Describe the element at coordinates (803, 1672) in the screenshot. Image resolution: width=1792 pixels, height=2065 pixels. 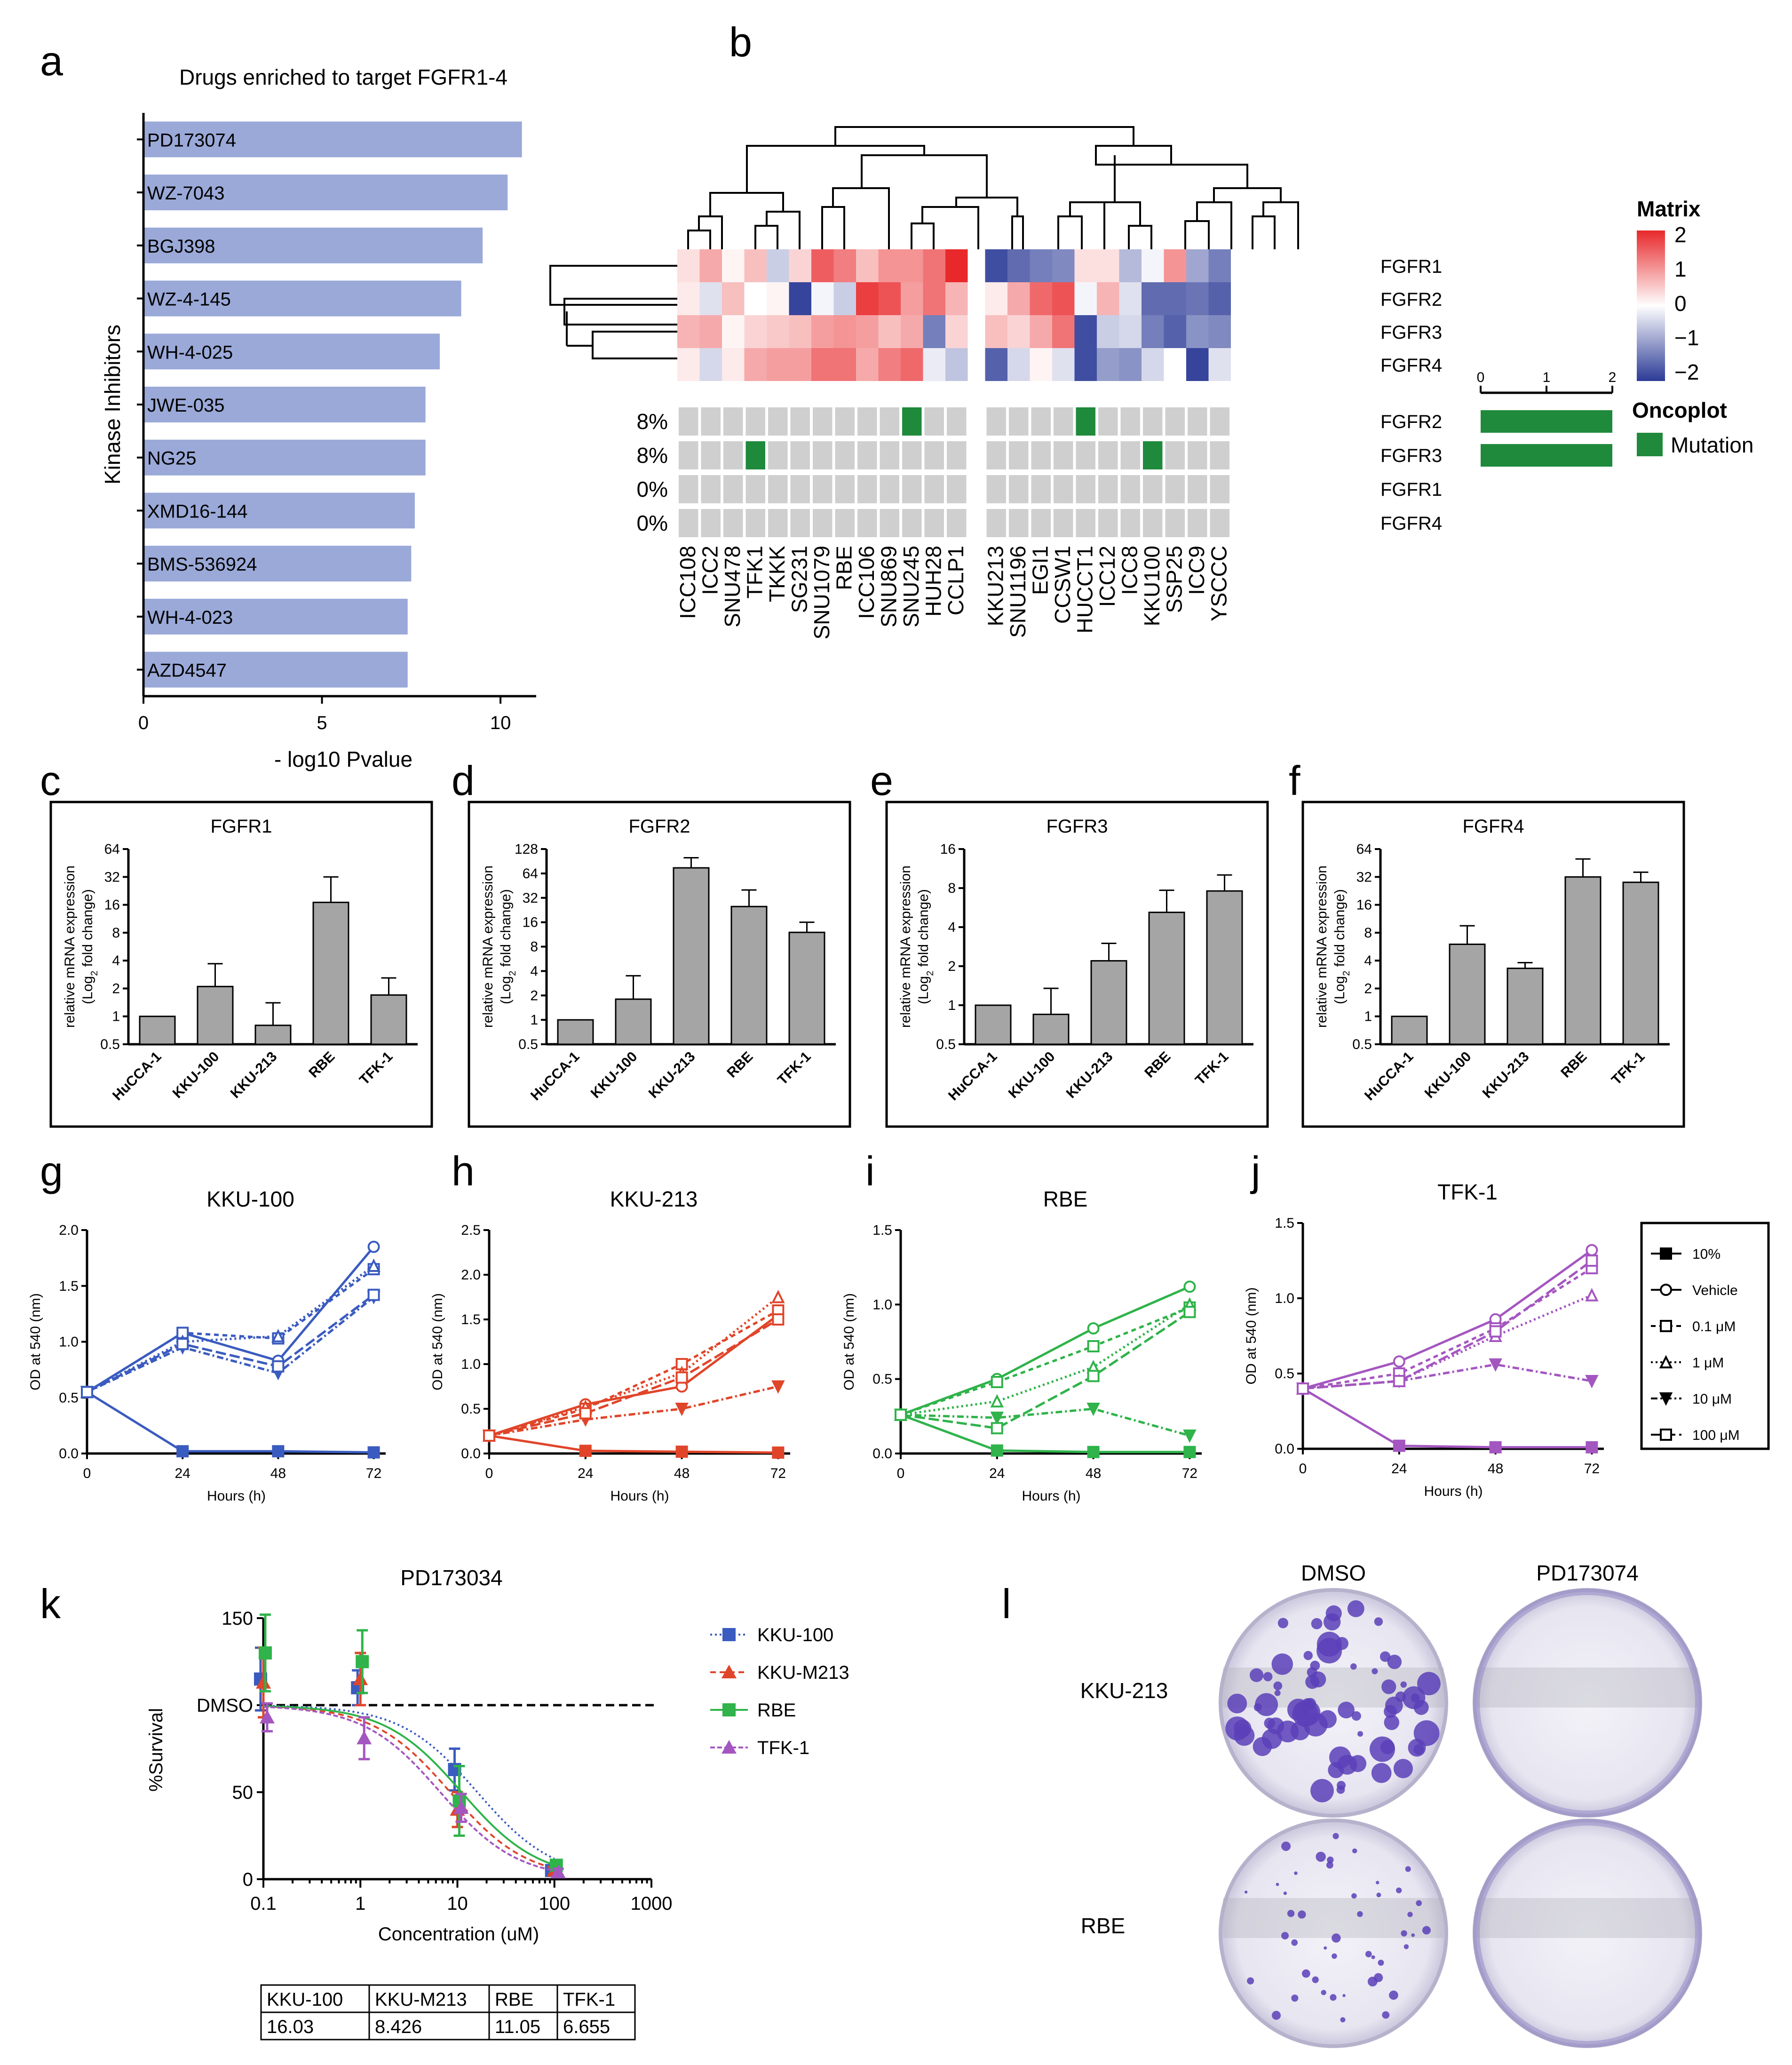
I see `legend-label: KKU-M213` at that location.